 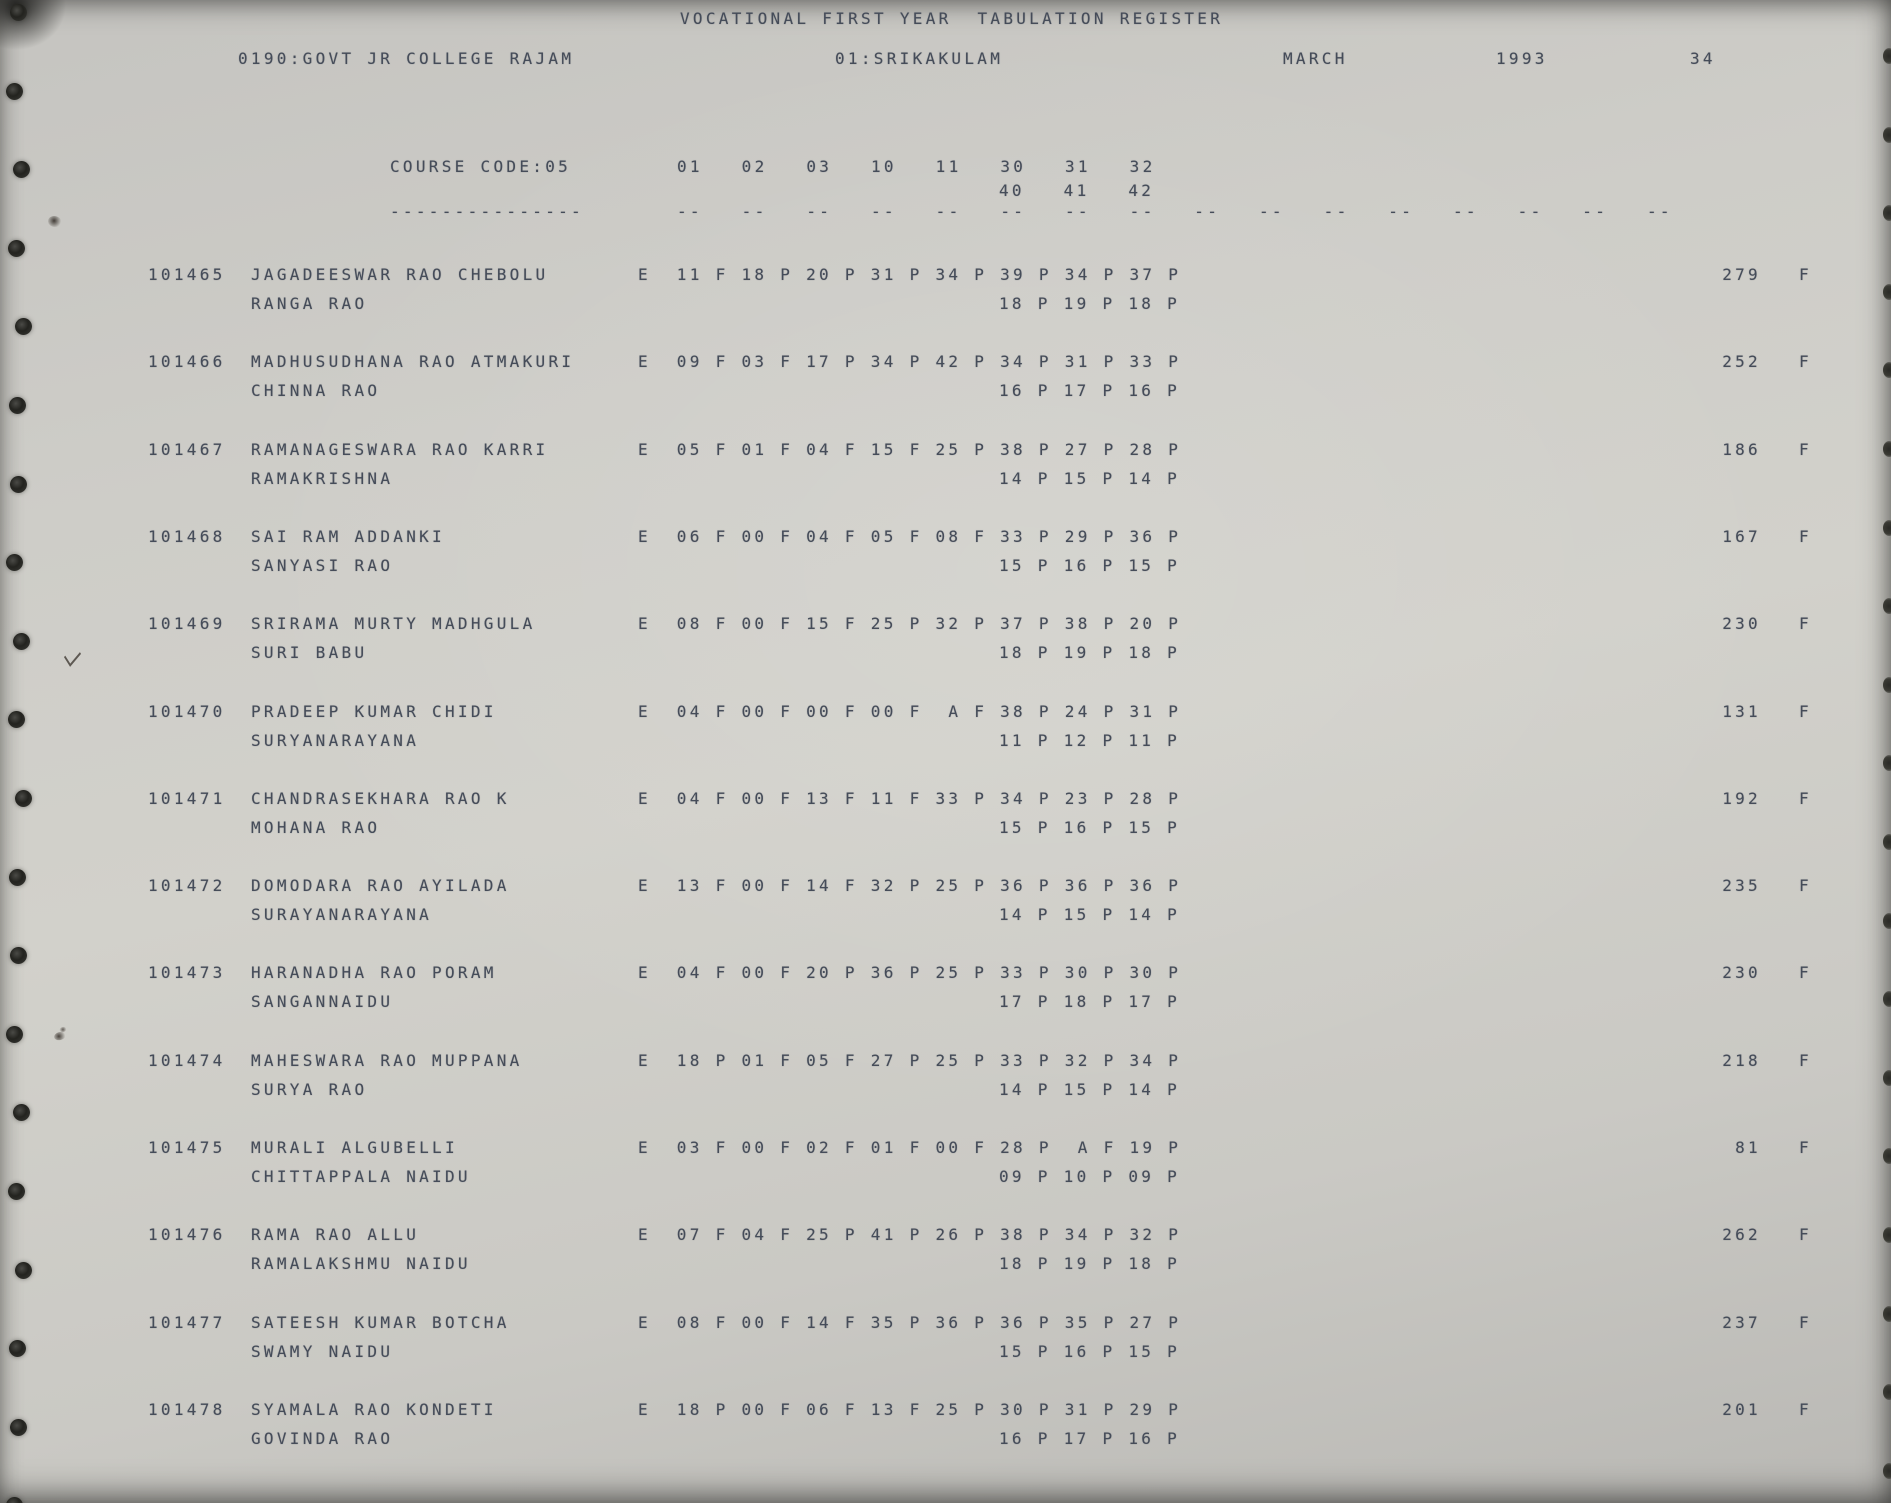 What do you see at coordinates (393, 624) in the screenshot?
I see `student-name: SRIRAMA MURTY MADHGULA` at bounding box center [393, 624].